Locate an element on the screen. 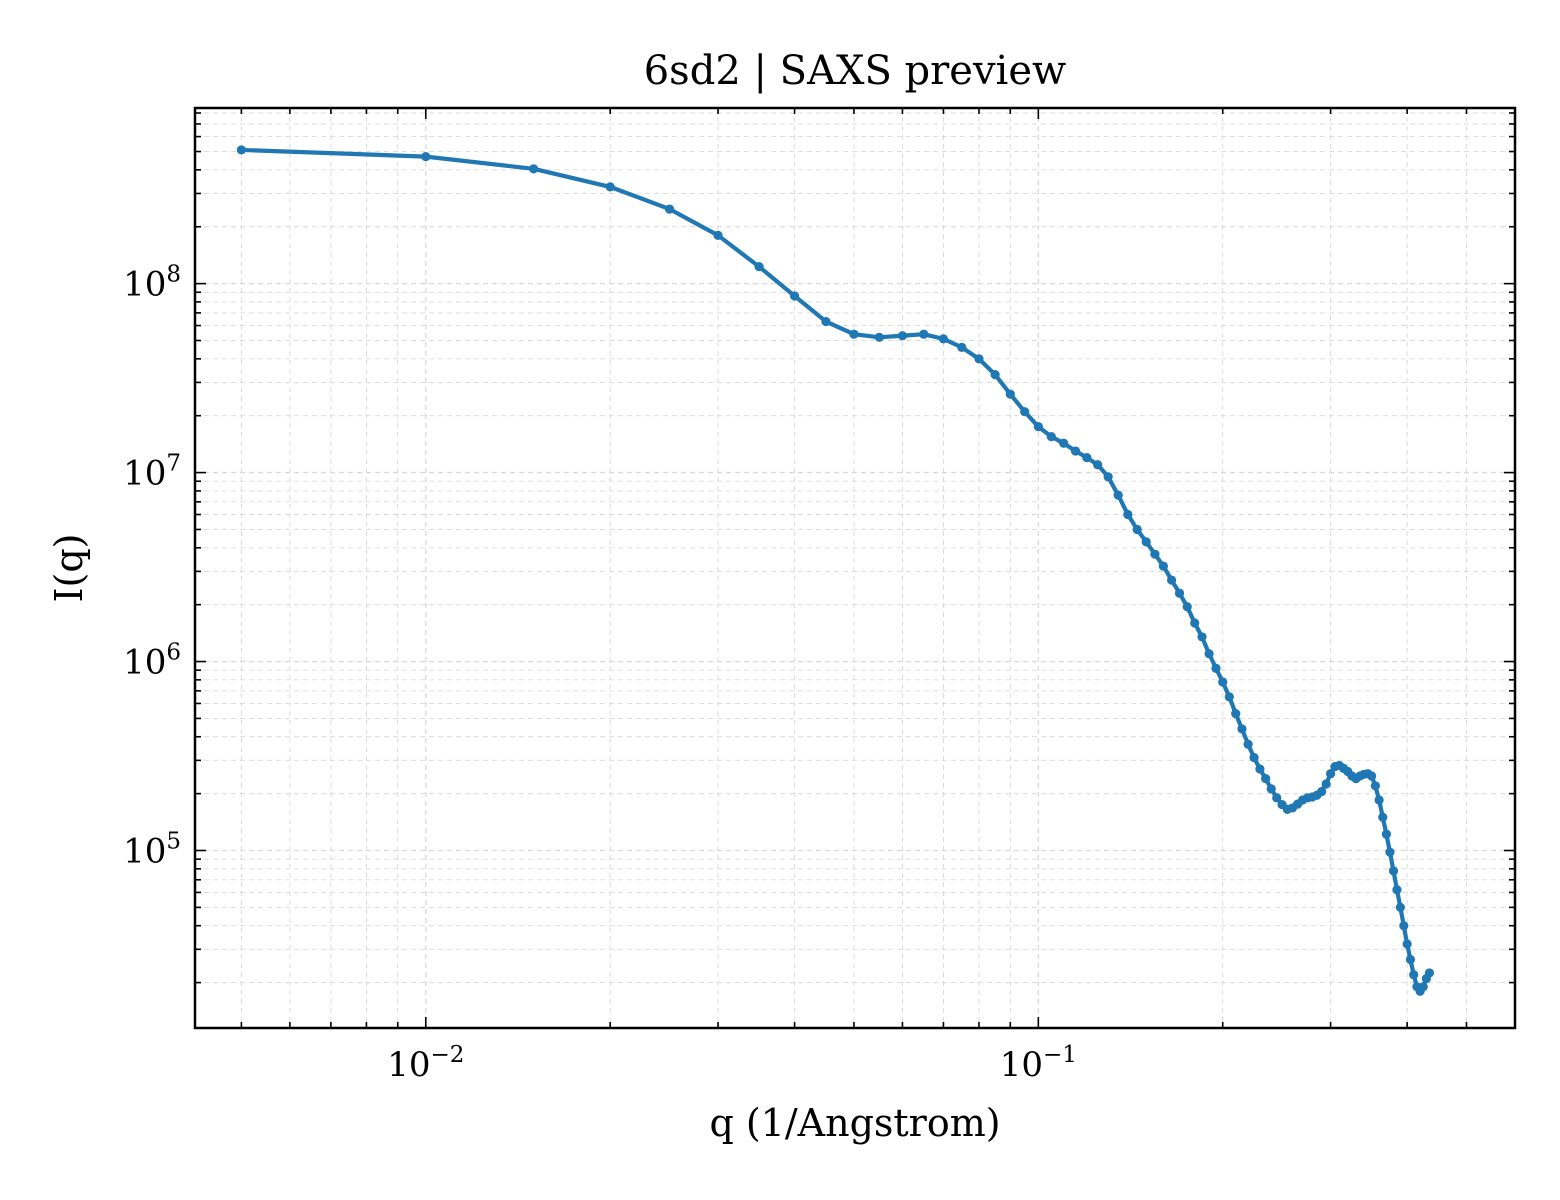  chart-title: 6sd2 | SAXS preview is located at coordinates (855, 71).